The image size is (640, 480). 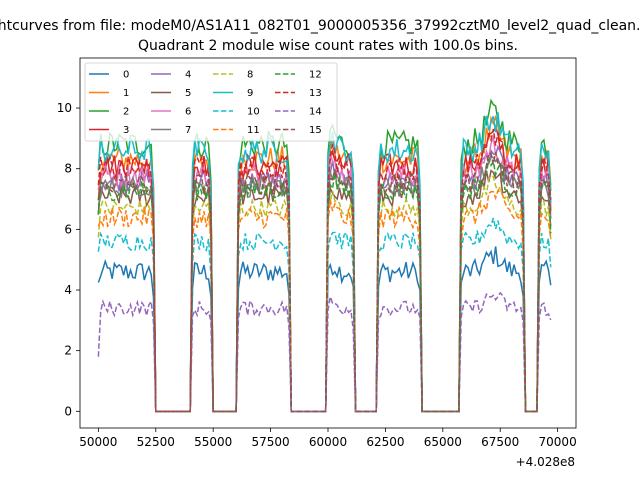 What do you see at coordinates (98, 442) in the screenshot?
I see `x-tick-label: 50000` at bounding box center [98, 442].